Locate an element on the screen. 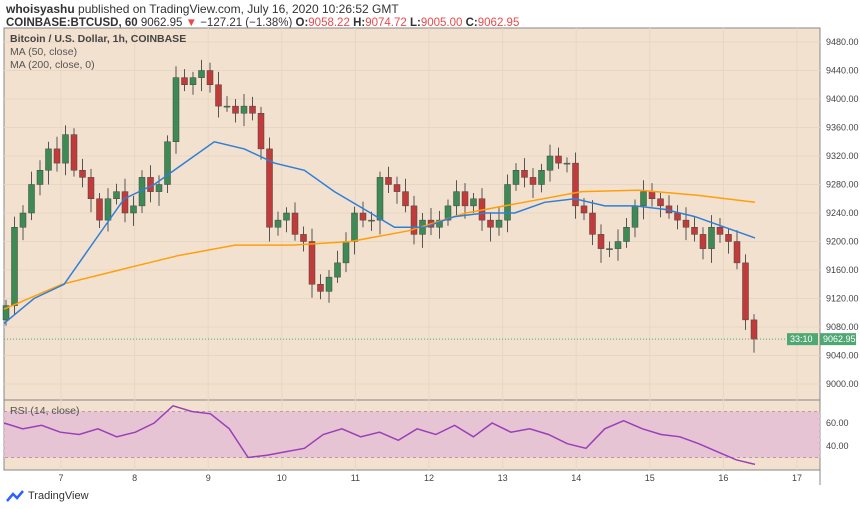 This screenshot has width=860, height=509. time-tick-label: 12 is located at coordinates (429, 478).